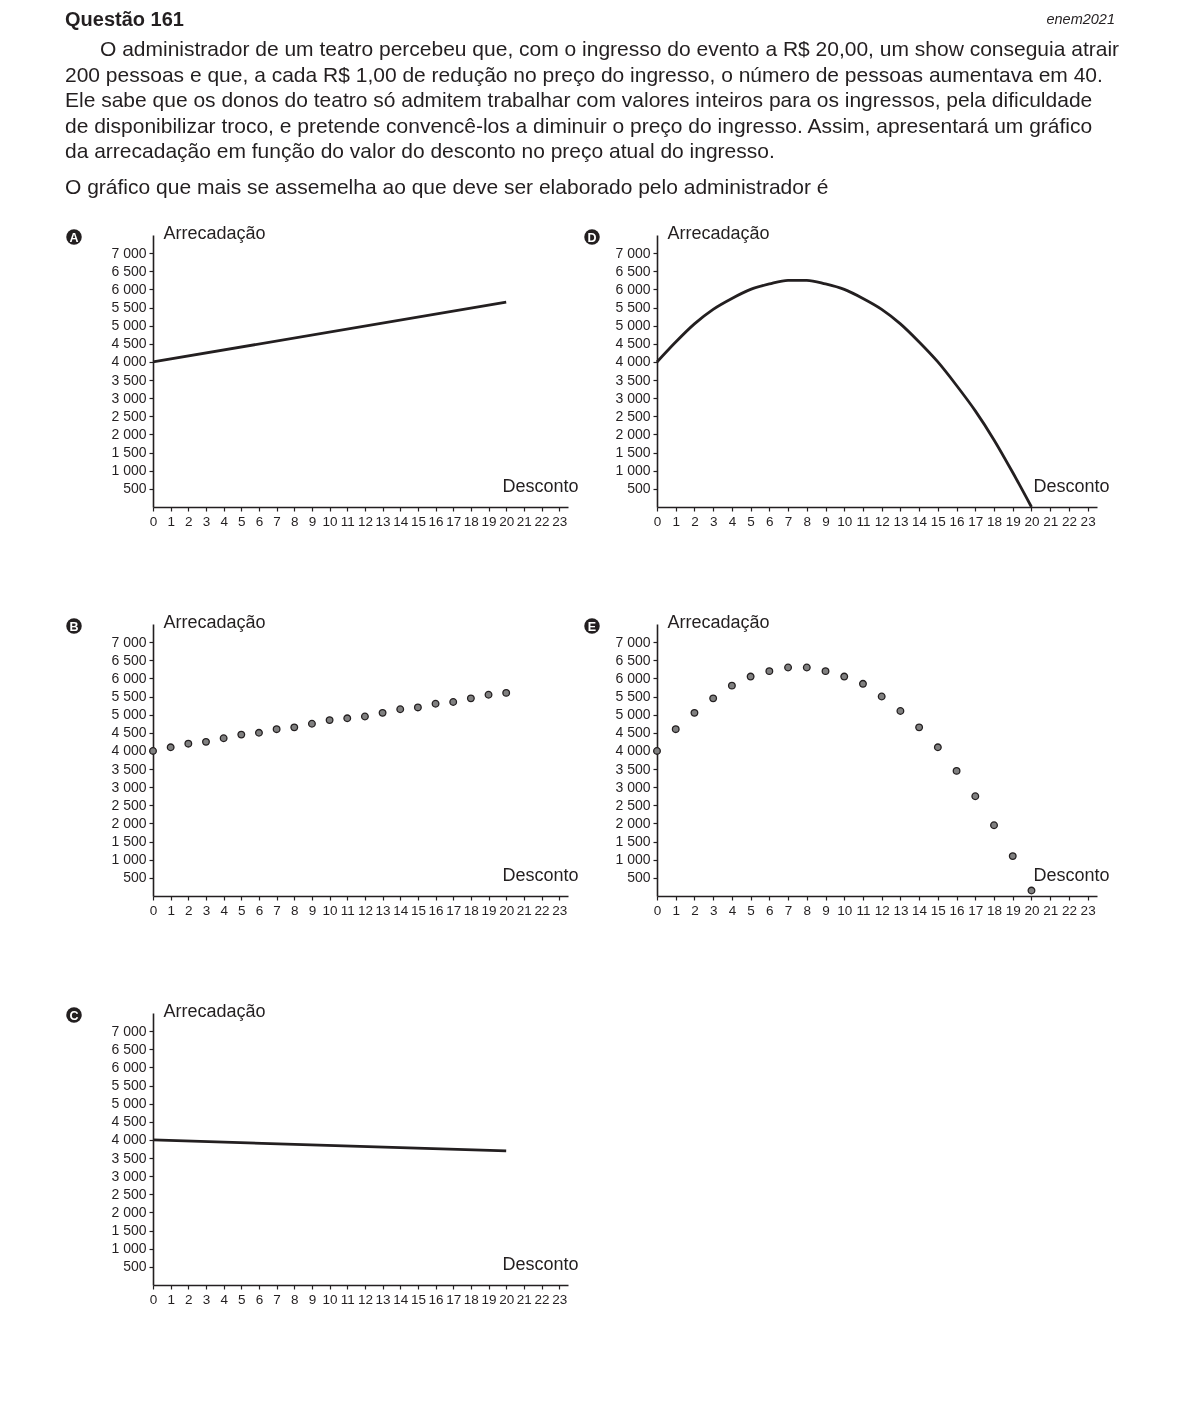 The height and width of the screenshot is (1414, 1182). Describe the element at coordinates (788, 521) in the screenshot. I see `x-tick-label: 7` at that location.